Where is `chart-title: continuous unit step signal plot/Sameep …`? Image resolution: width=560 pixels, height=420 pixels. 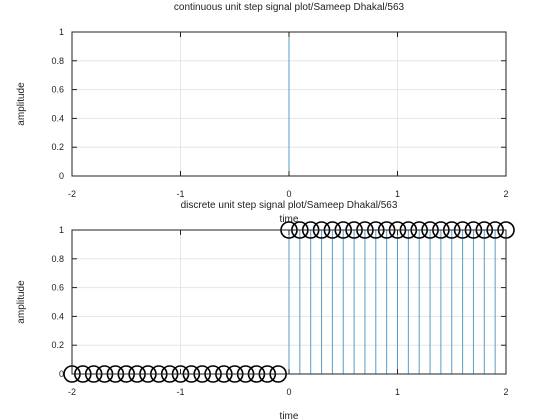 chart-title: continuous unit step signal plot/Sameep … is located at coordinates (289, 7).